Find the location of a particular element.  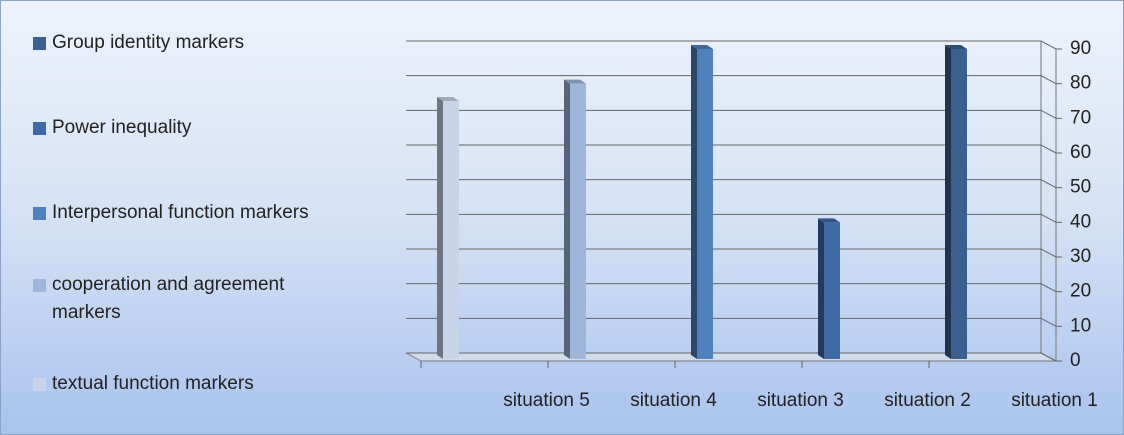

legend-label: Interpersonal function markers is located at coordinates (180, 212).